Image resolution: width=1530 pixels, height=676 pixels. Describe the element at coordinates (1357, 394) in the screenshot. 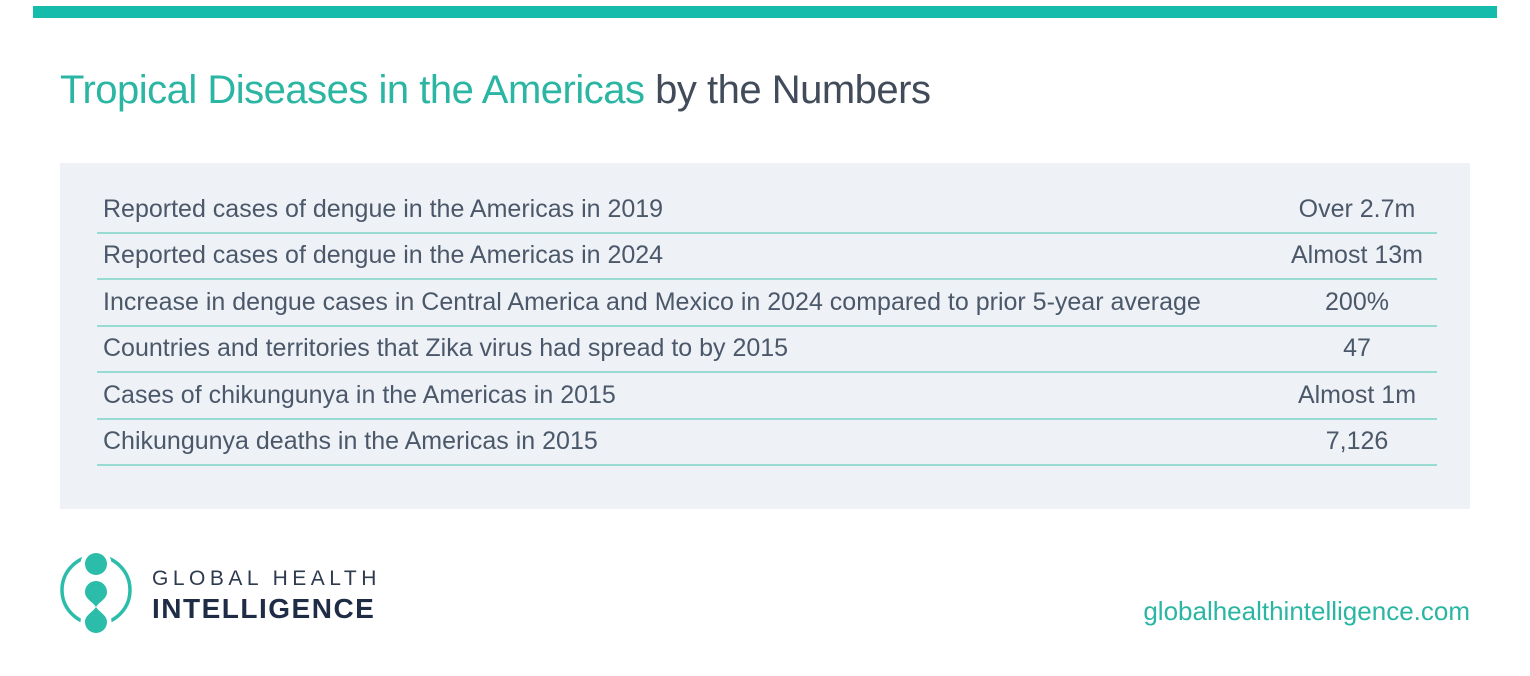

I see `stat-value: Almost 1m` at that location.